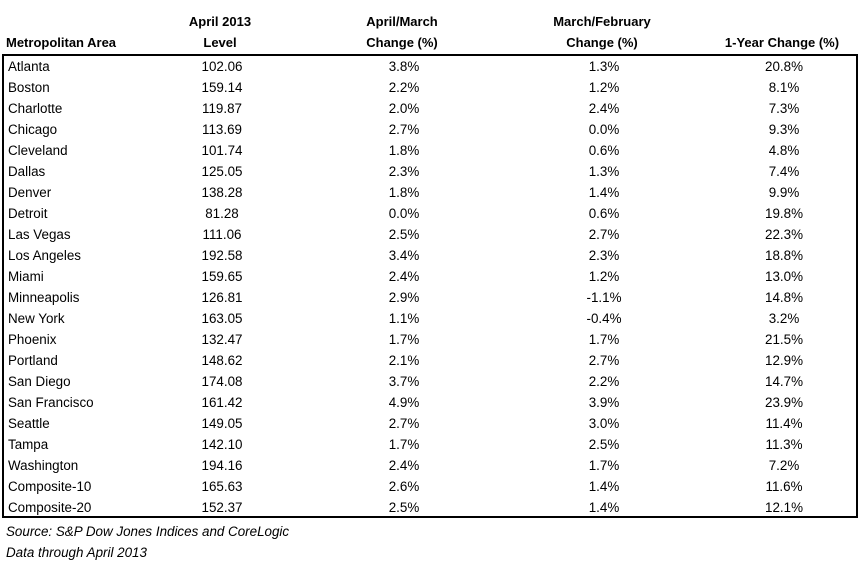  Describe the element at coordinates (430, 444) in the screenshot. I see `table-row: Tampa 142.10 1.7% 2.5% 11.3%` at that location.